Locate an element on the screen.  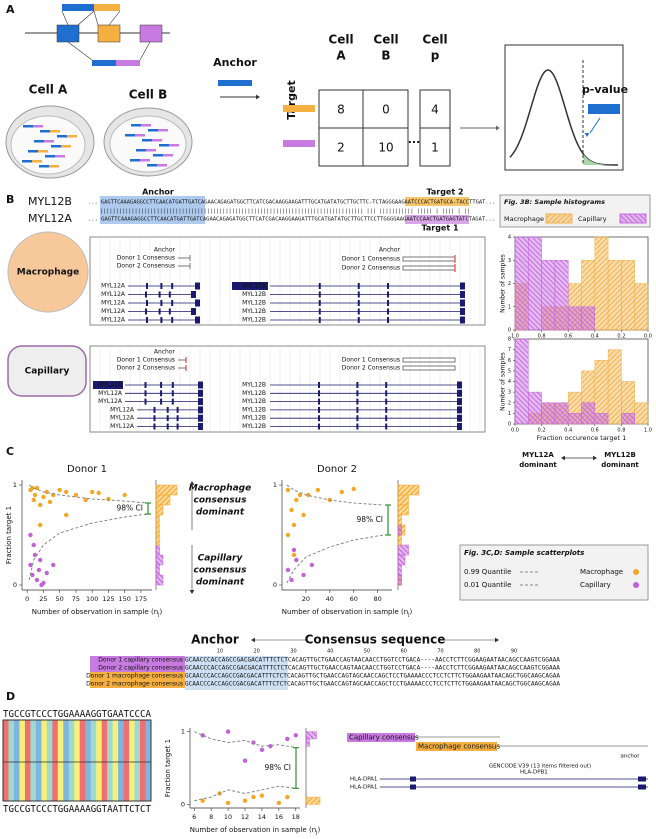
consensus is located at coordinates (429, 360).